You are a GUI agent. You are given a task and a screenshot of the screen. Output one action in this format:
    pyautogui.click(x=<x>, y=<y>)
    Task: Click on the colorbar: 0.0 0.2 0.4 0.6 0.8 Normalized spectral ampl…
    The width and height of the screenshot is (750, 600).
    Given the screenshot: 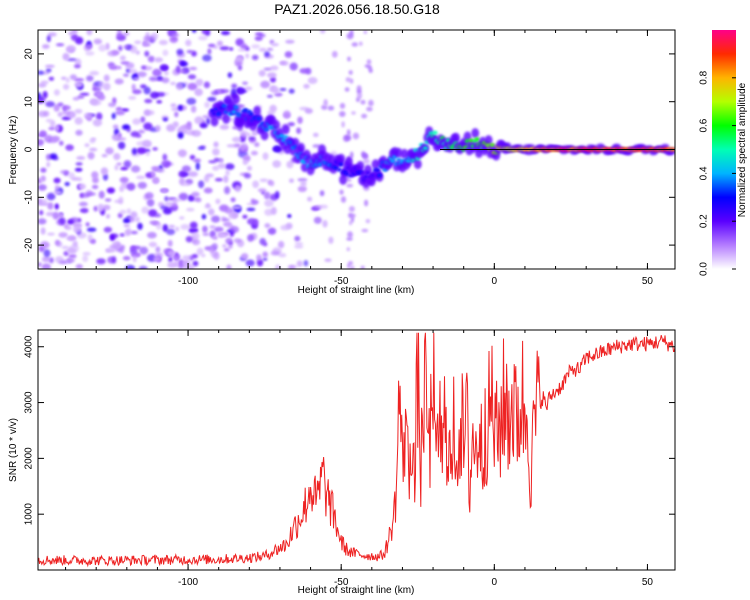 What is the action you would take?
    pyautogui.click(x=723, y=153)
    